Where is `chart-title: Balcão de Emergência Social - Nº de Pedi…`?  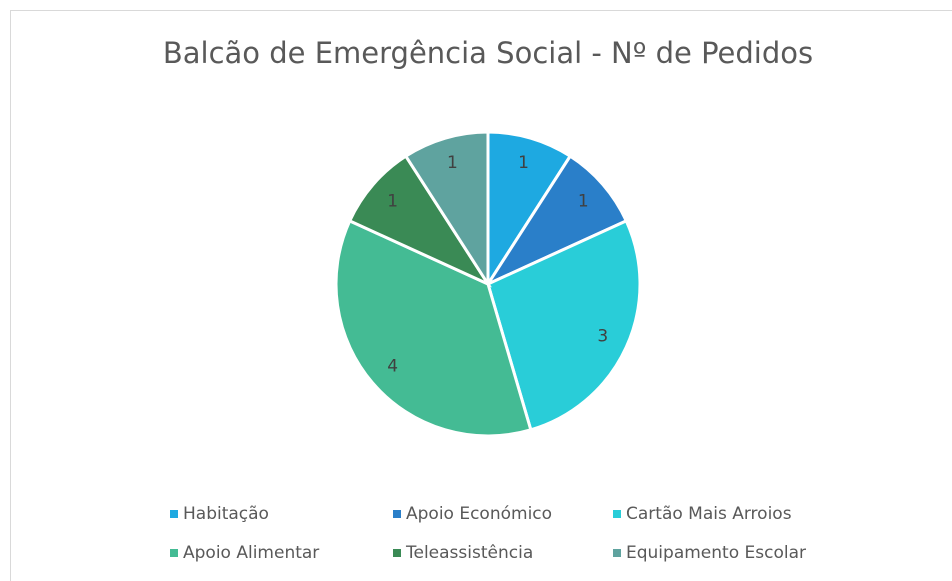 chart-title: Balcão de Emergência Social - Nº de Pedi… is located at coordinates (488, 53).